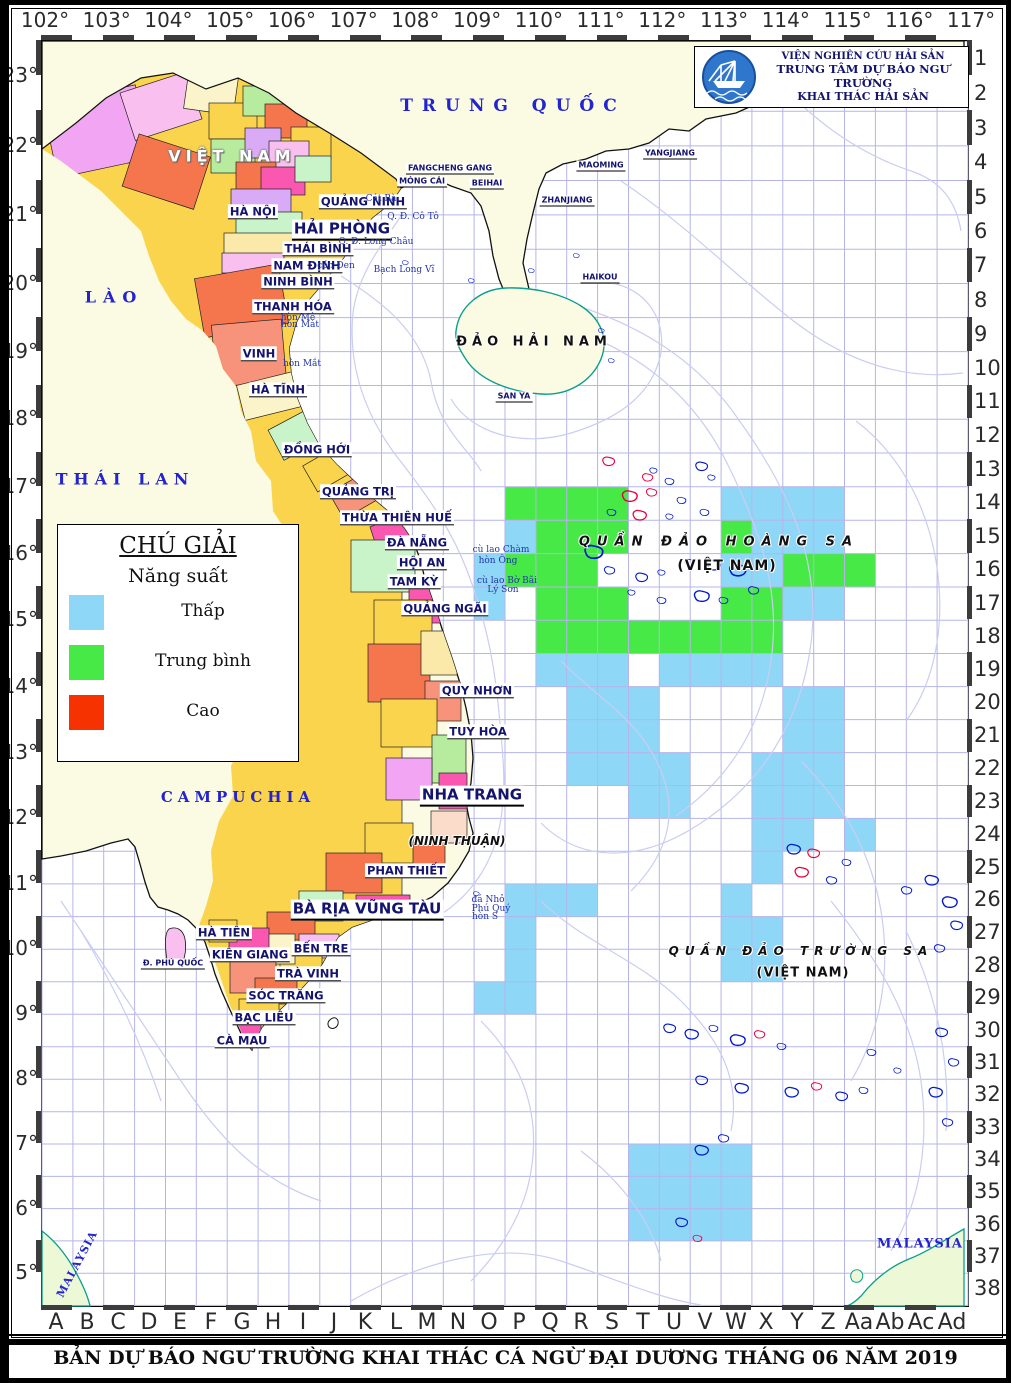  Describe the element at coordinates (376, 242) in the screenshot. I see `island-label: Q. Đ. Long Châu` at that location.